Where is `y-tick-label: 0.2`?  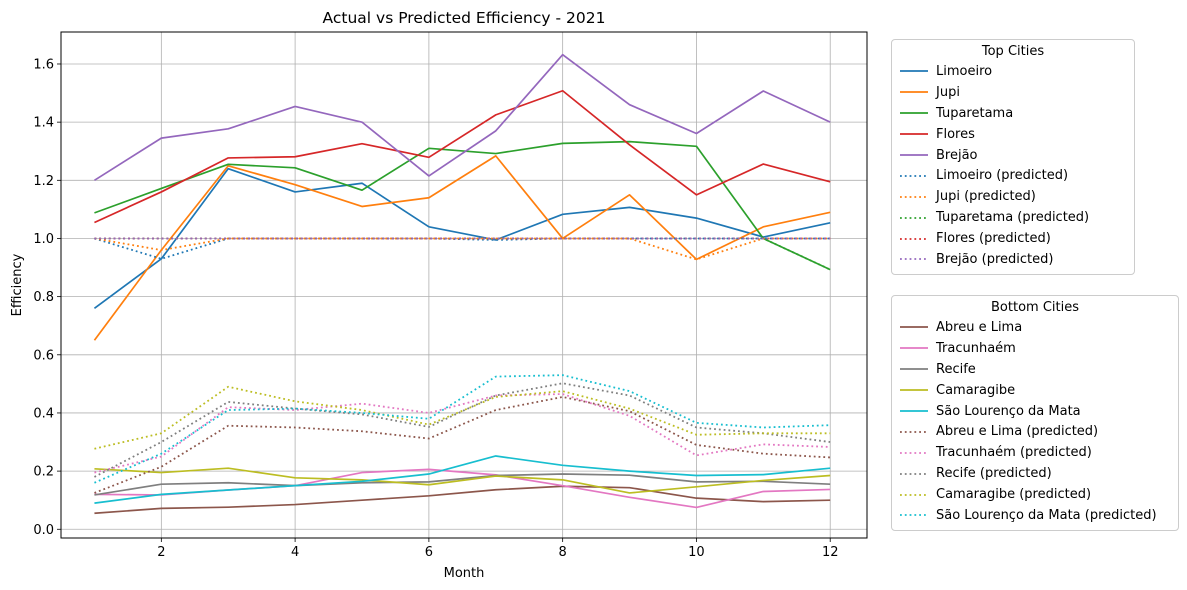 y-tick-label: 0.2 is located at coordinates (43, 472).